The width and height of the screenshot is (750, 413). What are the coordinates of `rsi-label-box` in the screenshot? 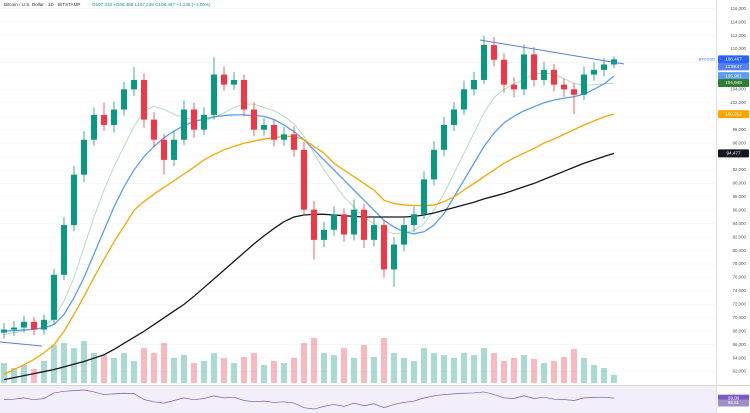 It's located at (733, 398).